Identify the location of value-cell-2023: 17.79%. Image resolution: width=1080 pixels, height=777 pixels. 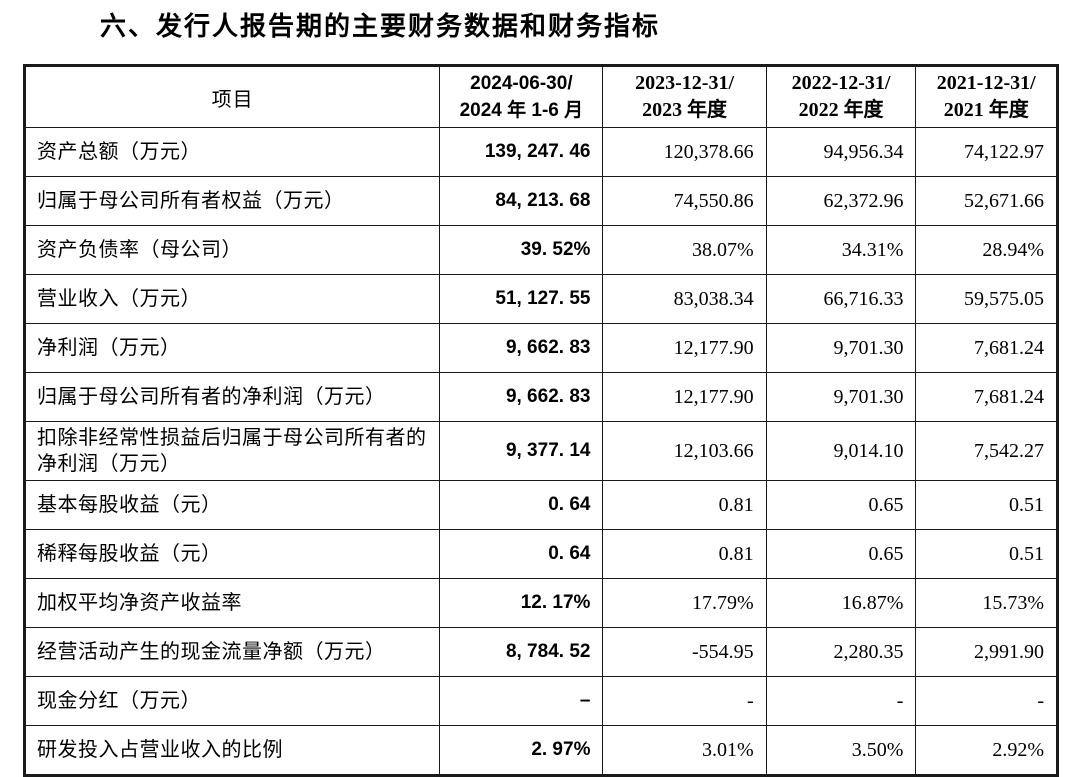
(684, 603).